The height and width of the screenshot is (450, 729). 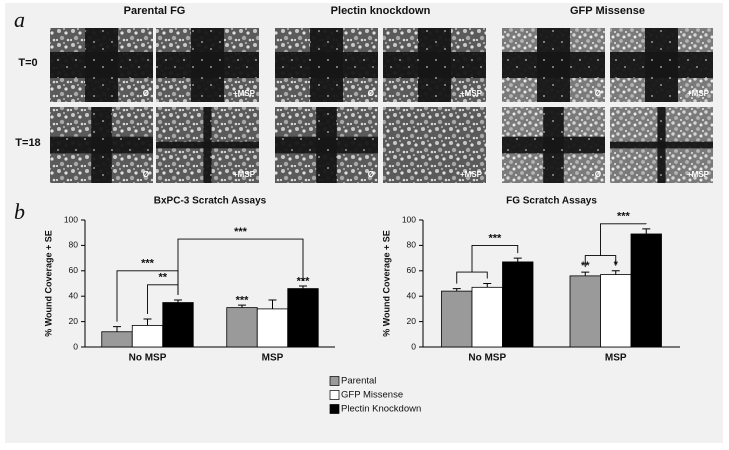 I want to click on row-label: T=18, so click(x=27, y=143).